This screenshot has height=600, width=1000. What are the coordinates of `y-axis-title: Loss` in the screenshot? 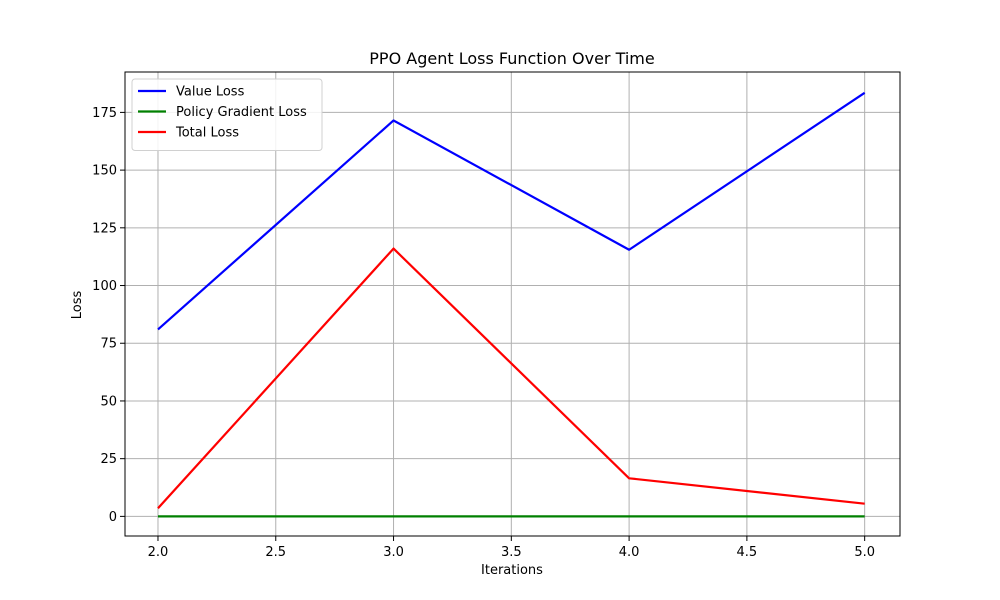 It's located at (77, 305).